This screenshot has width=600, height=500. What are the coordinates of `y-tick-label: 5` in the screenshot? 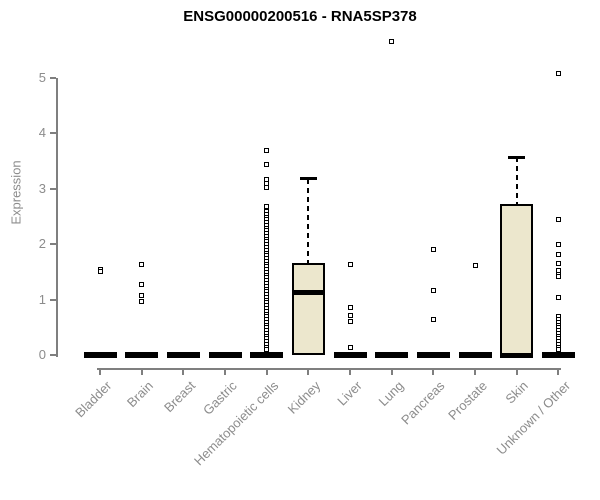 It's located at (42, 77).